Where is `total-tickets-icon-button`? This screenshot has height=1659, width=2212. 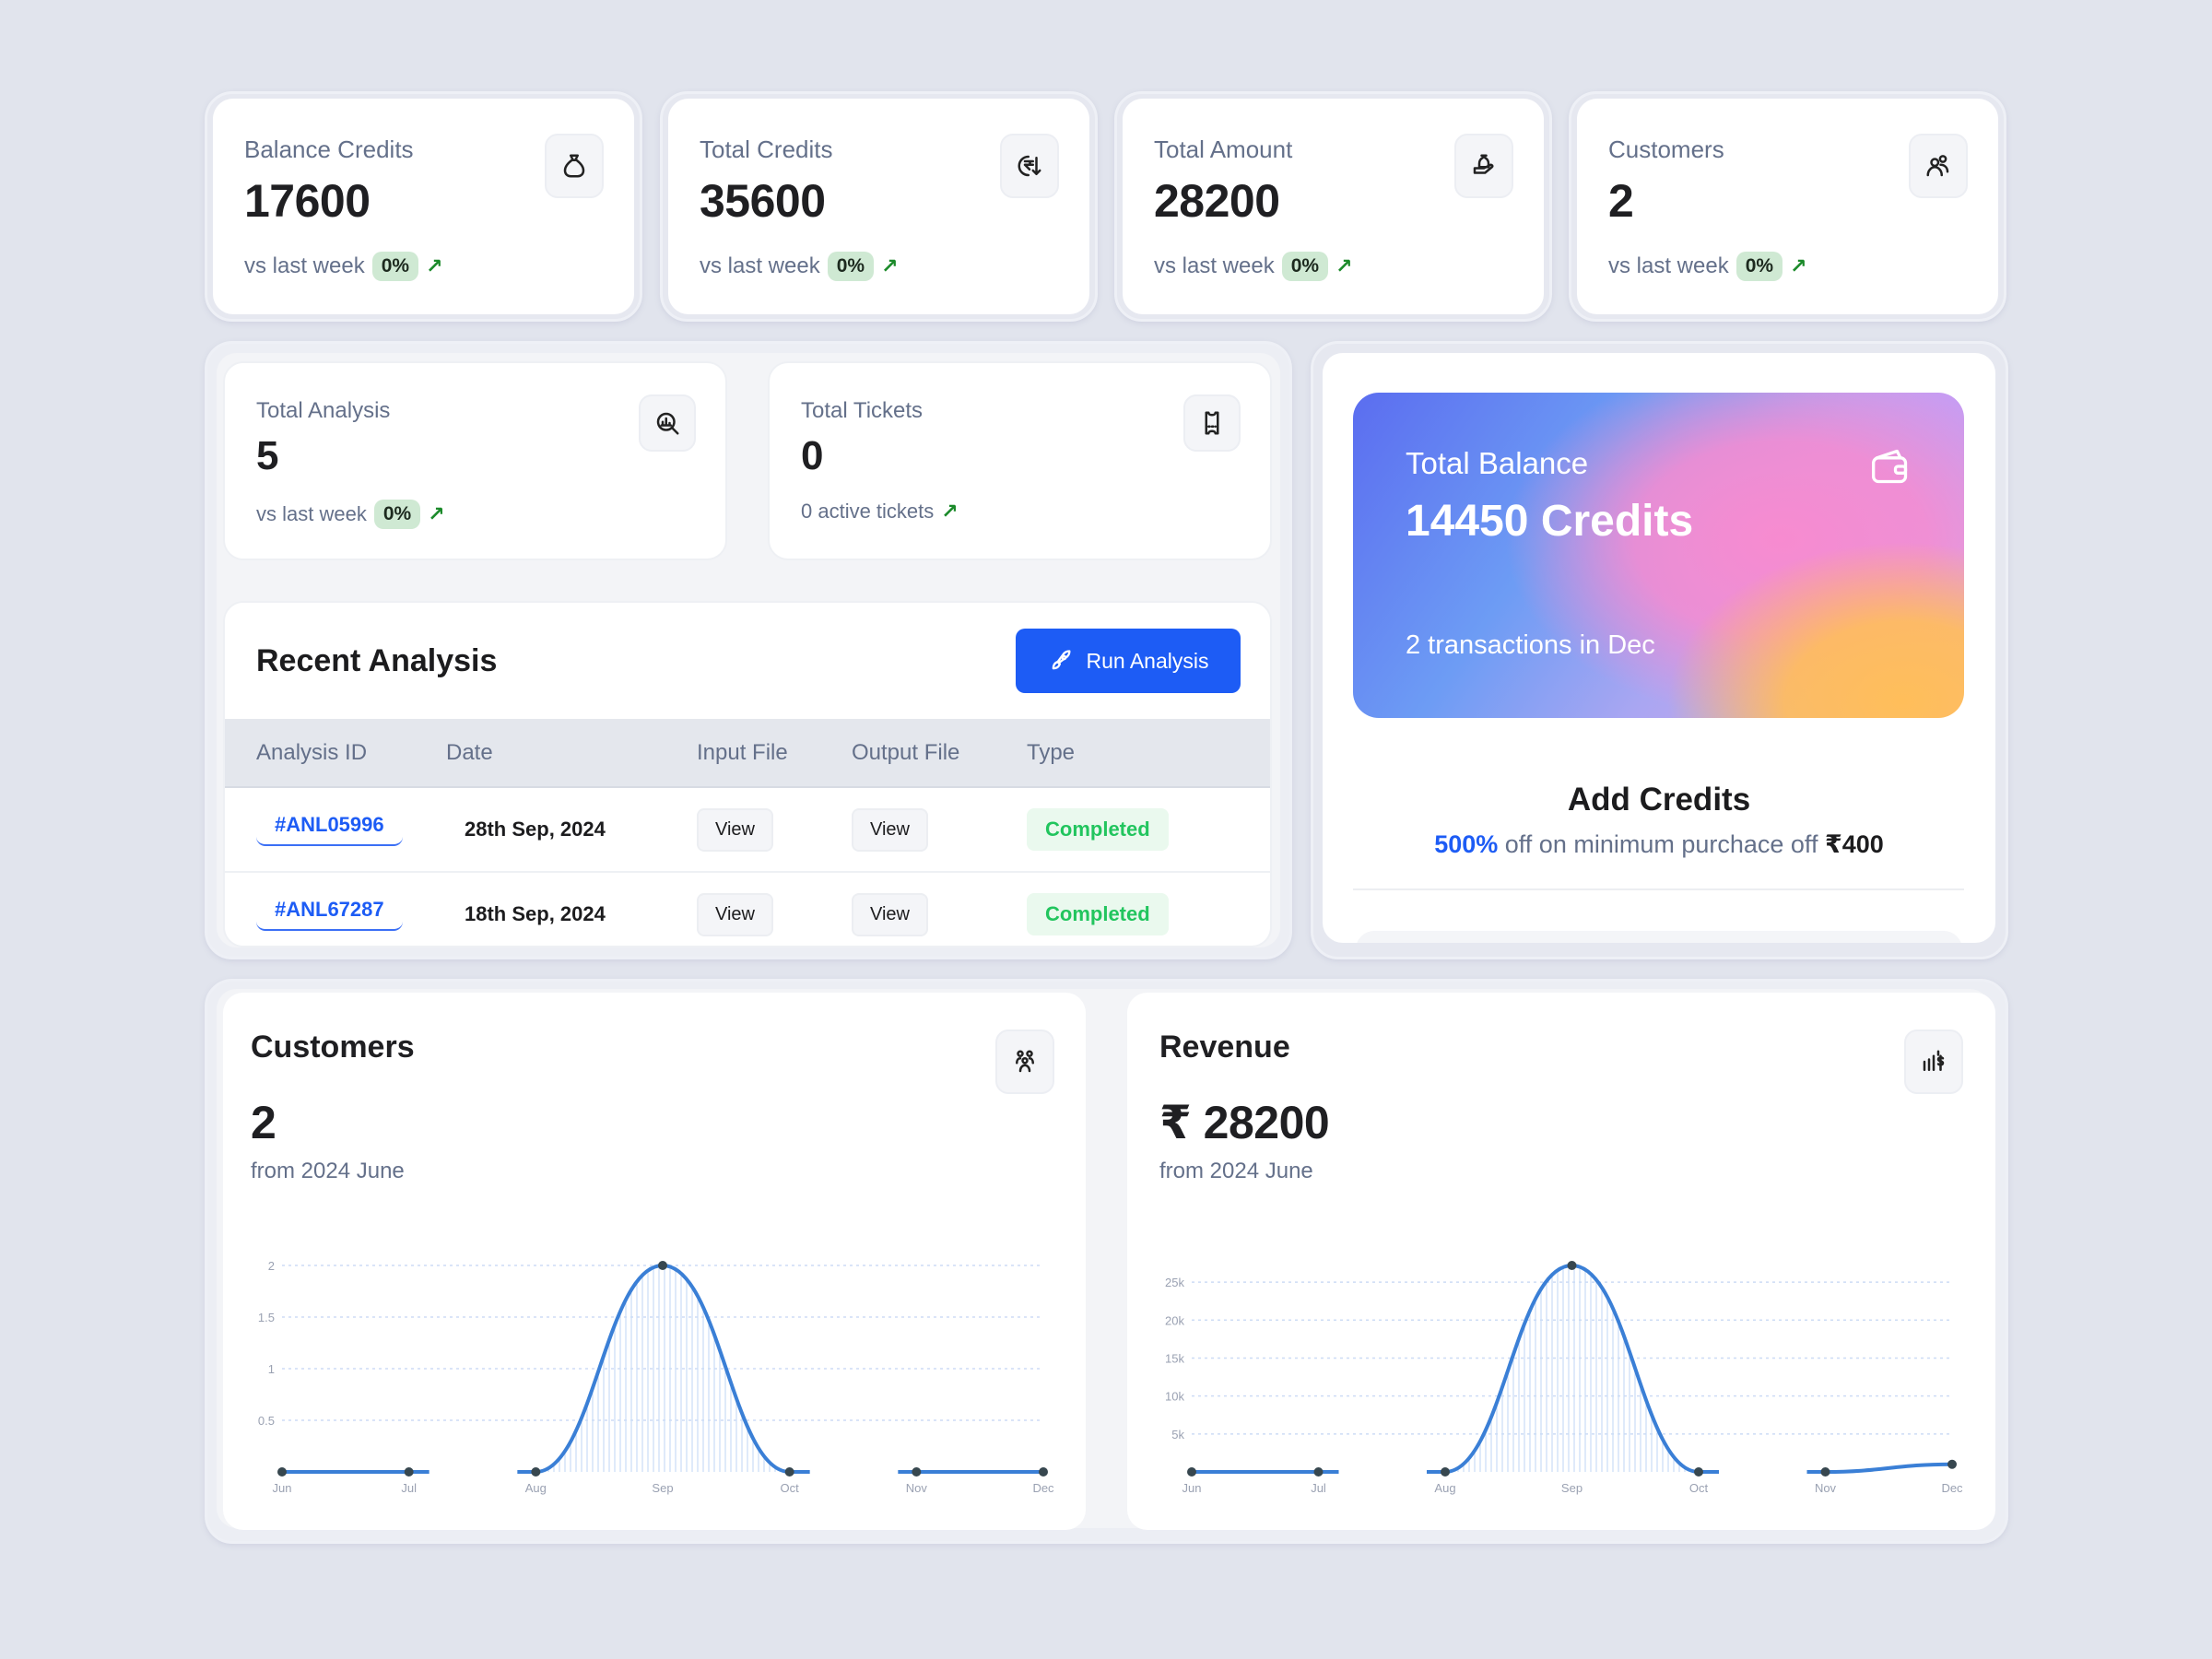
total-tickets-icon-button is located at coordinates (1212, 423).